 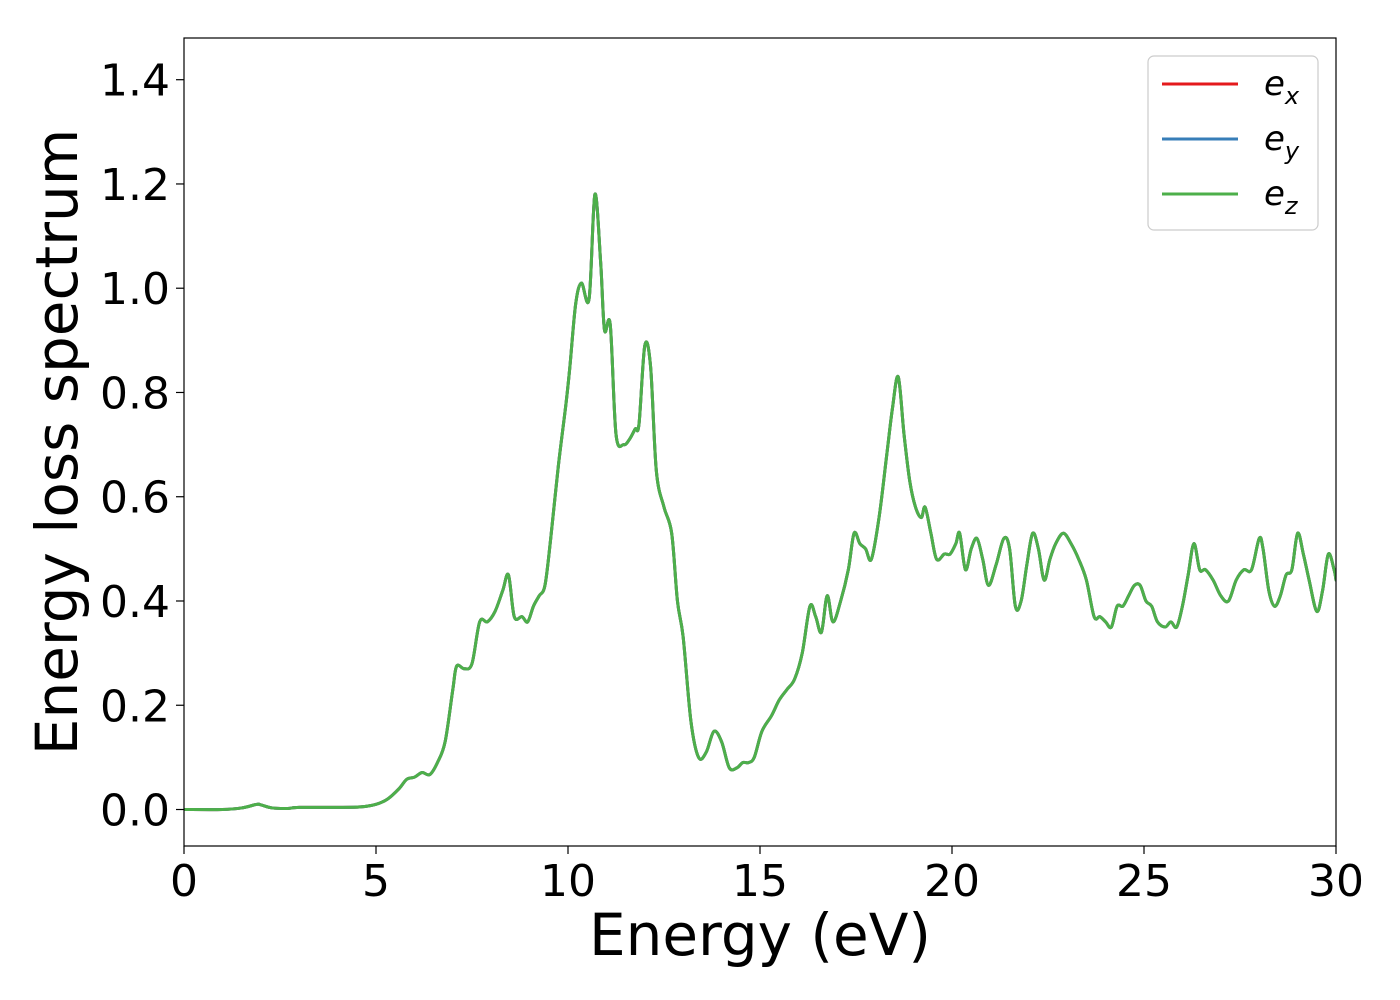 What do you see at coordinates (135, 185) in the screenshot?
I see `y-tick-label: 1.2` at bounding box center [135, 185].